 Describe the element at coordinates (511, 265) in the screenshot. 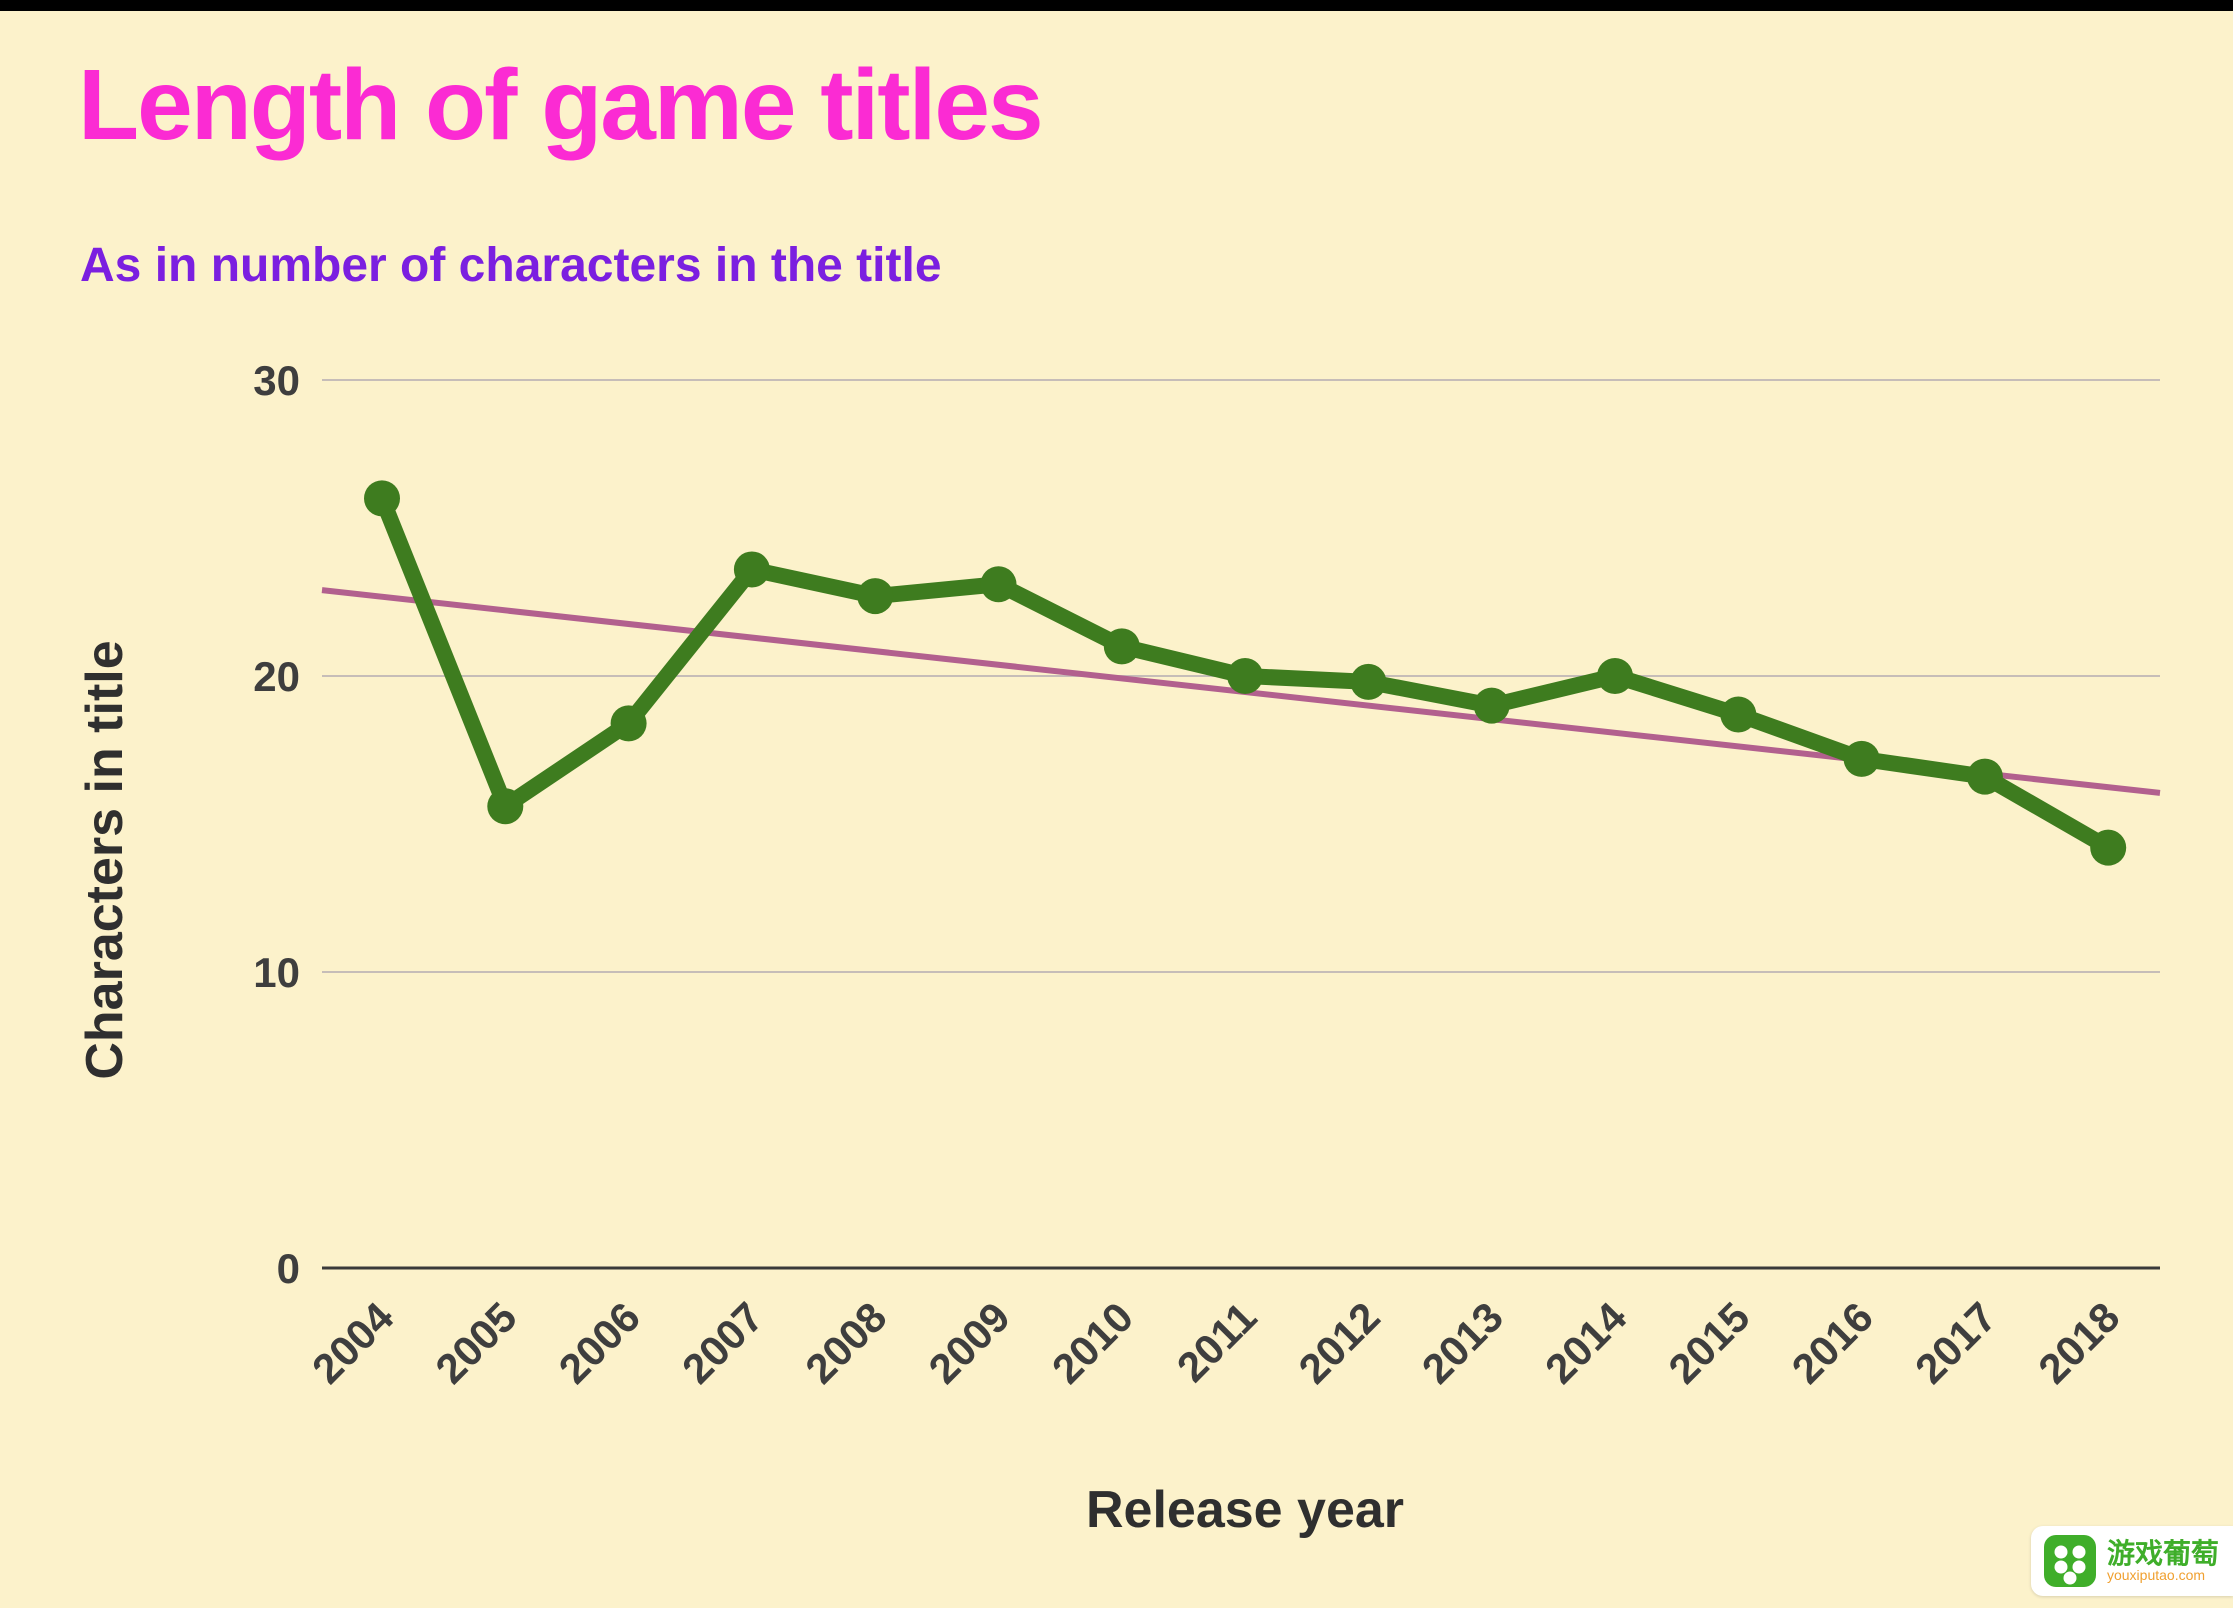

I see `chart-subtitle: As in number of characters in the title` at that location.